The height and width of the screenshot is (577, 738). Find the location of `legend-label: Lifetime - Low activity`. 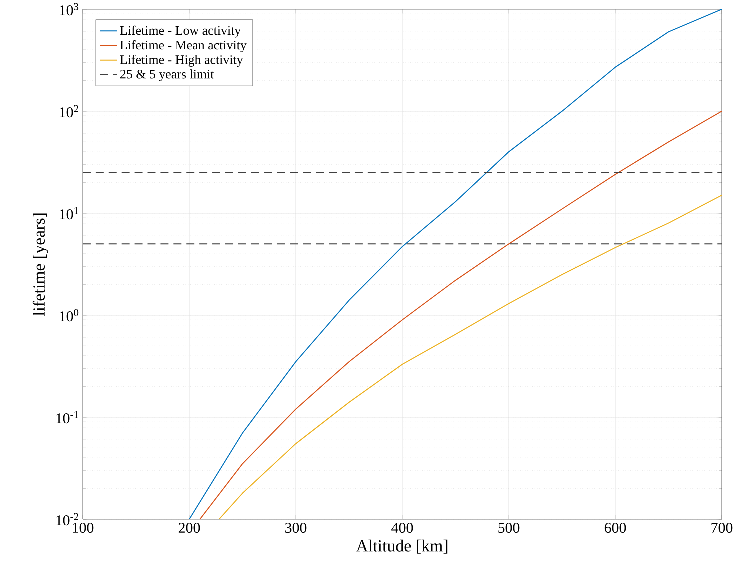

legend-label: Lifetime - Low activity is located at coordinates (181, 32).